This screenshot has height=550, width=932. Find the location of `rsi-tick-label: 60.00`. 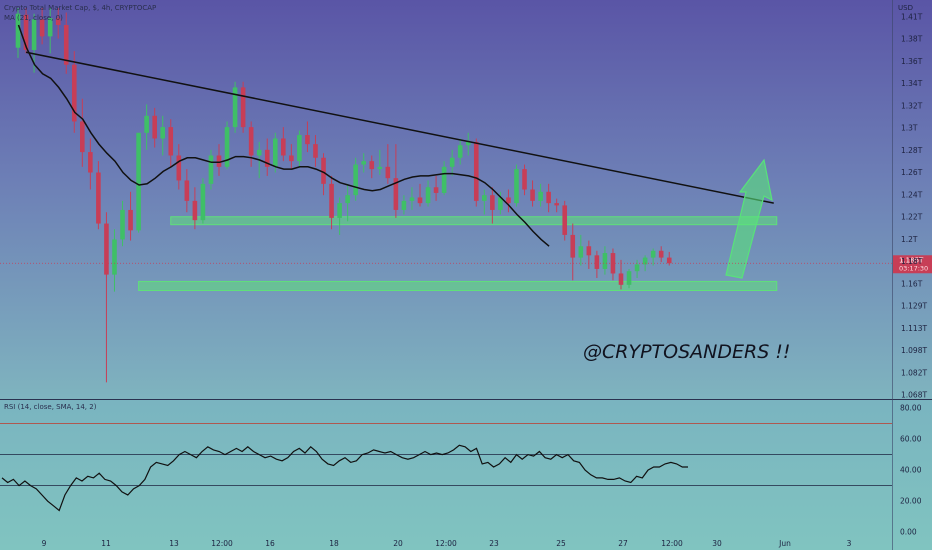

rsi-tick-label: 60.00 is located at coordinates (911, 439).